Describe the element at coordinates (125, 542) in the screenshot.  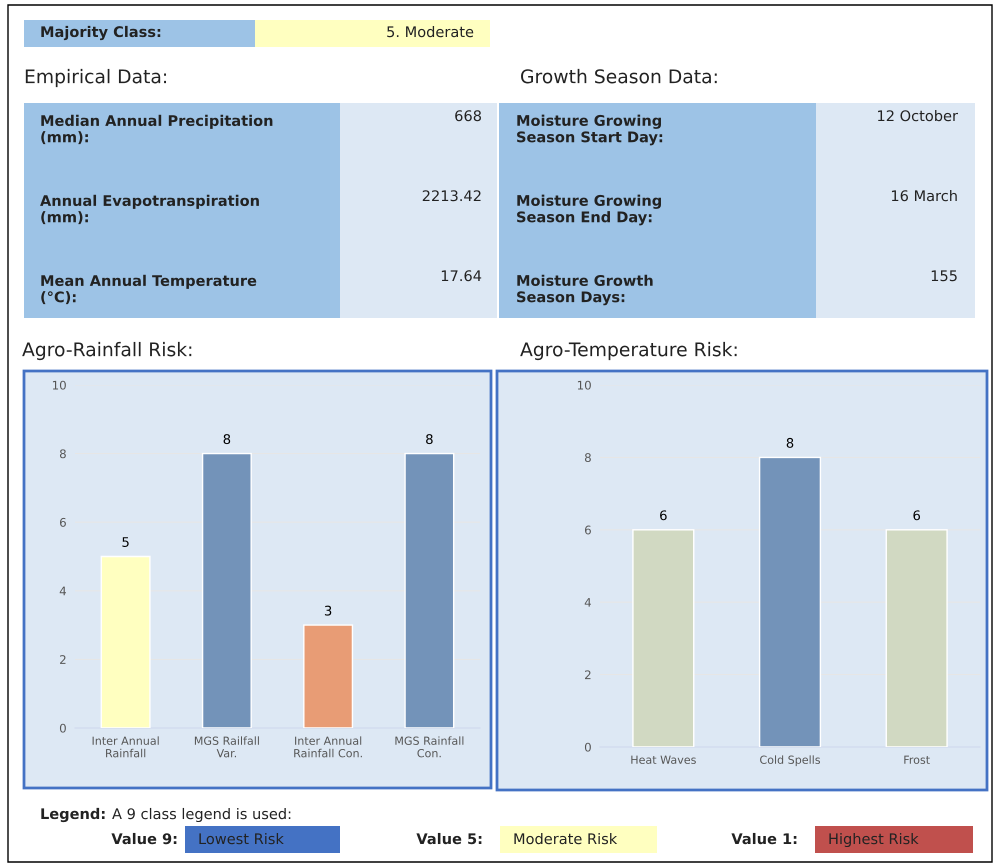
I see `data-label: 5` at that location.